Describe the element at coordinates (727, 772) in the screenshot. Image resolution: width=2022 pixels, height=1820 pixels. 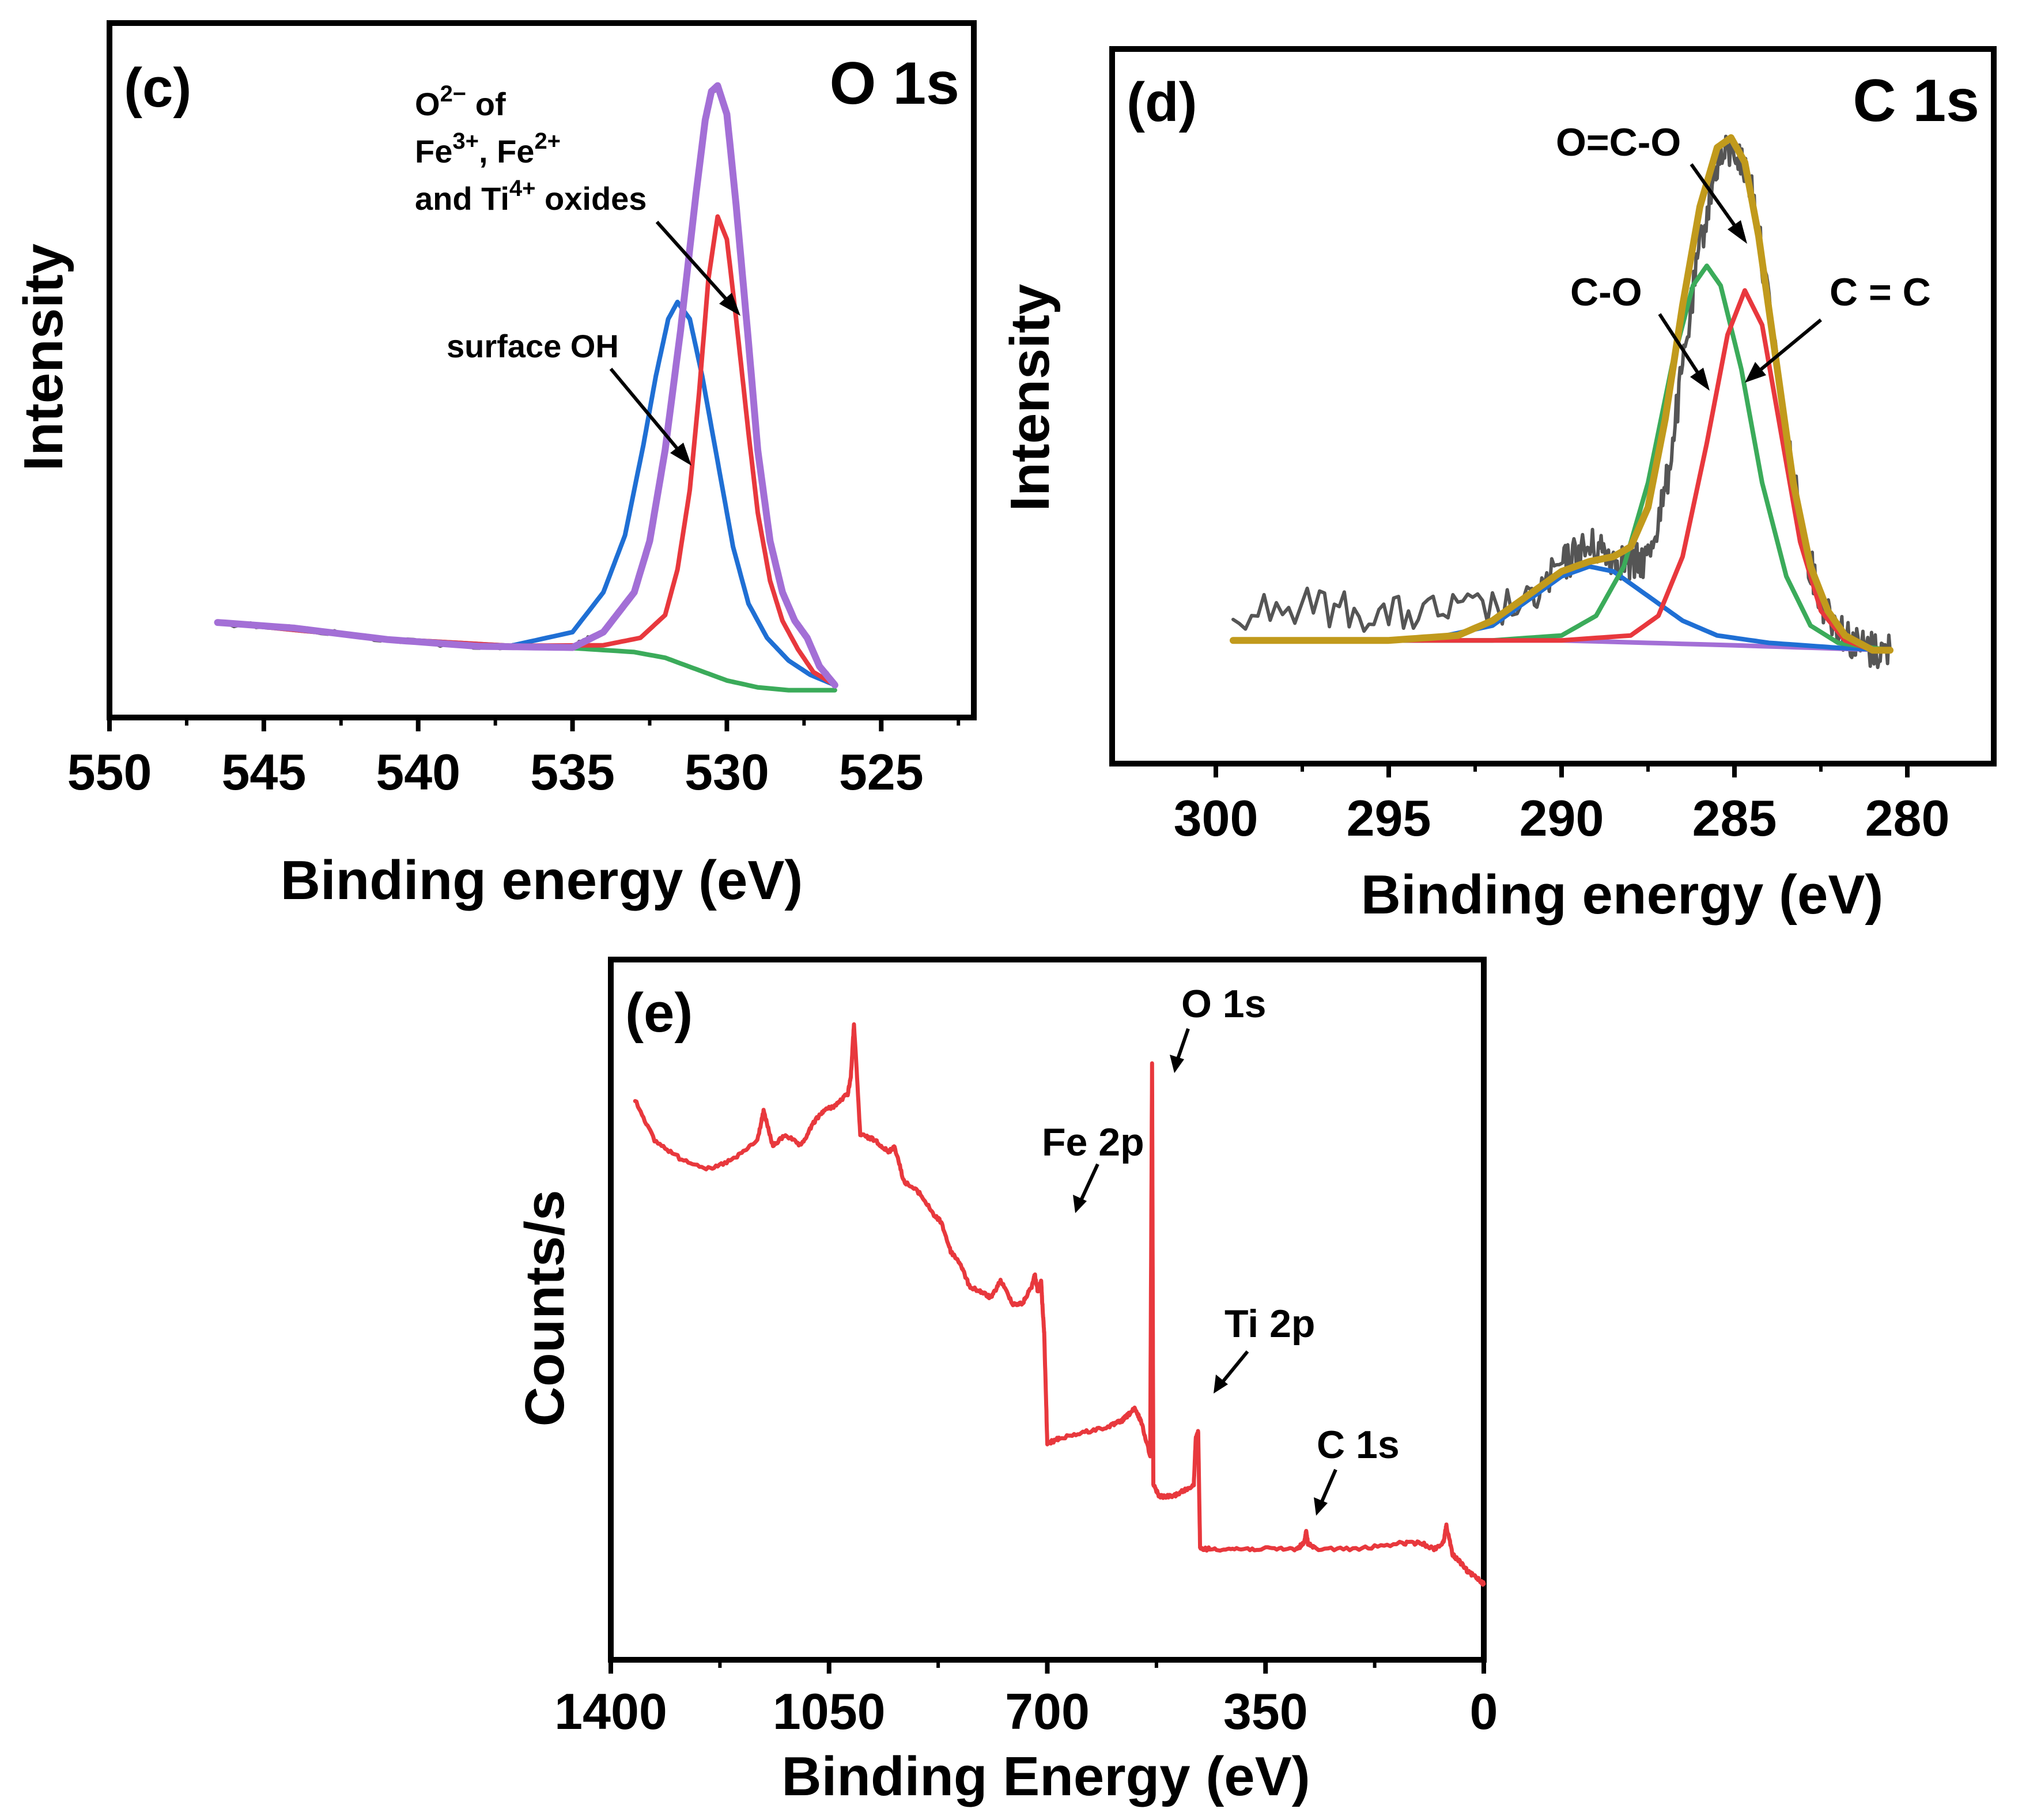
I see `panel-c-x-tick-label: 530` at that location.